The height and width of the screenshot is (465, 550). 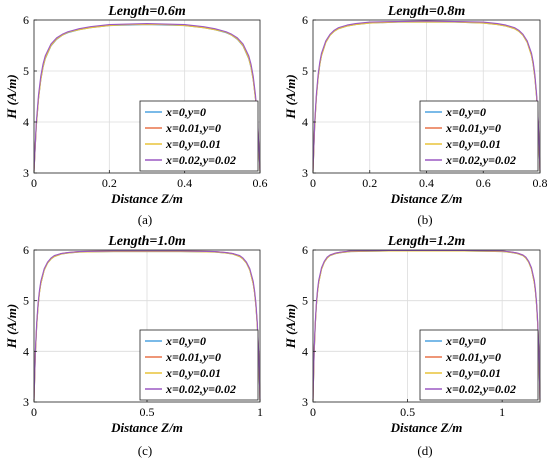 What do you see at coordinates (424, 219) in the screenshot?
I see `panel-caption: (b)` at bounding box center [424, 219].